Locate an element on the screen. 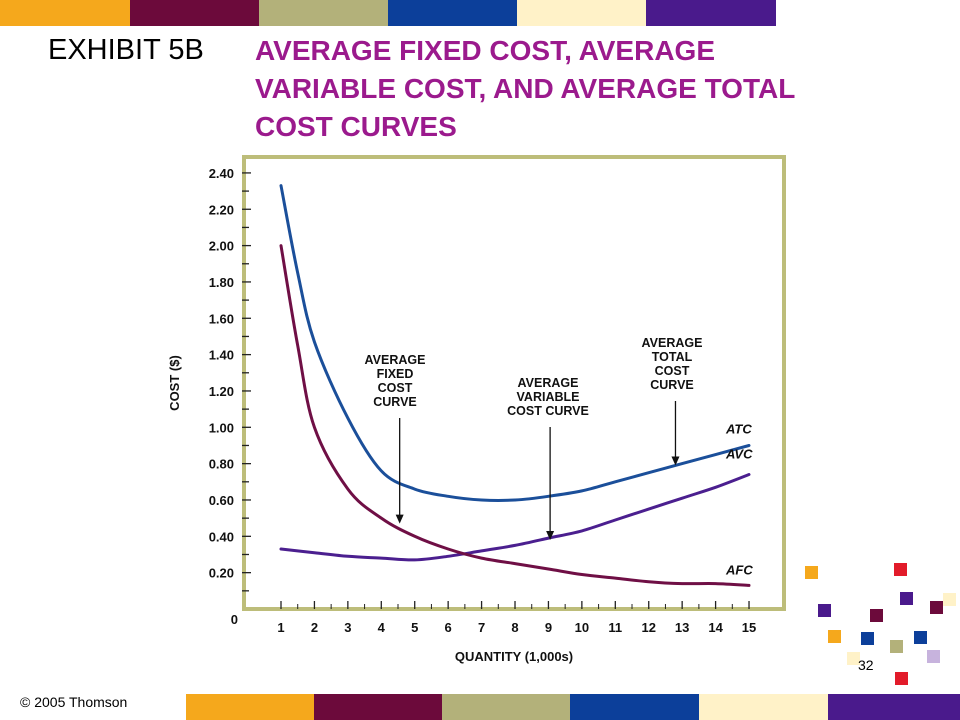 Image resolution: width=960 pixels, height=720 pixels. y-tick-label: 2.20 is located at coordinates (221, 209).